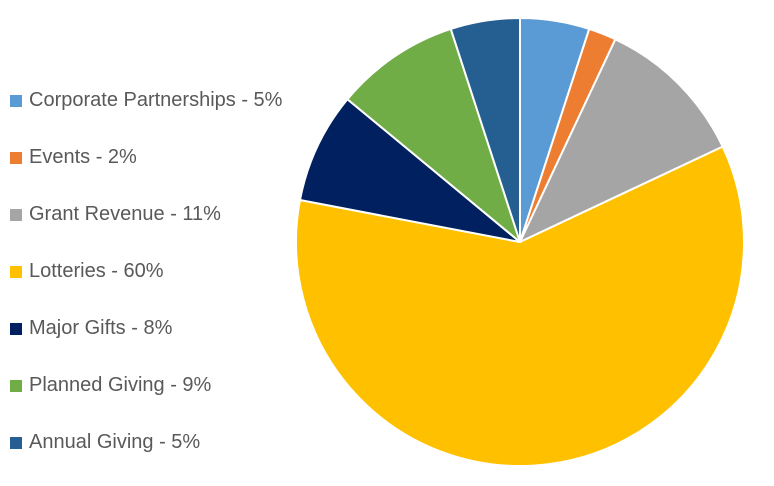 This screenshot has width=774, height=486. I want to click on legend-item-annual-giving: Annual Giving - 5%, so click(160, 442).